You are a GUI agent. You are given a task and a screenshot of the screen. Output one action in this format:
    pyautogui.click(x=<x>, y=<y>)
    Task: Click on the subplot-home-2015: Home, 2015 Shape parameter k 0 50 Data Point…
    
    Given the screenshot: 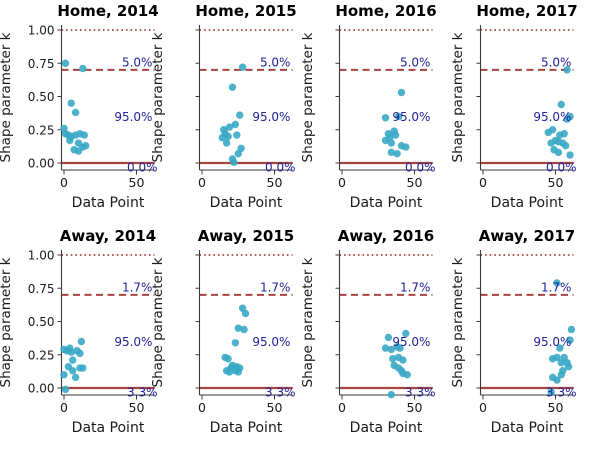 What is the action you would take?
    pyautogui.click(x=223, y=106)
    